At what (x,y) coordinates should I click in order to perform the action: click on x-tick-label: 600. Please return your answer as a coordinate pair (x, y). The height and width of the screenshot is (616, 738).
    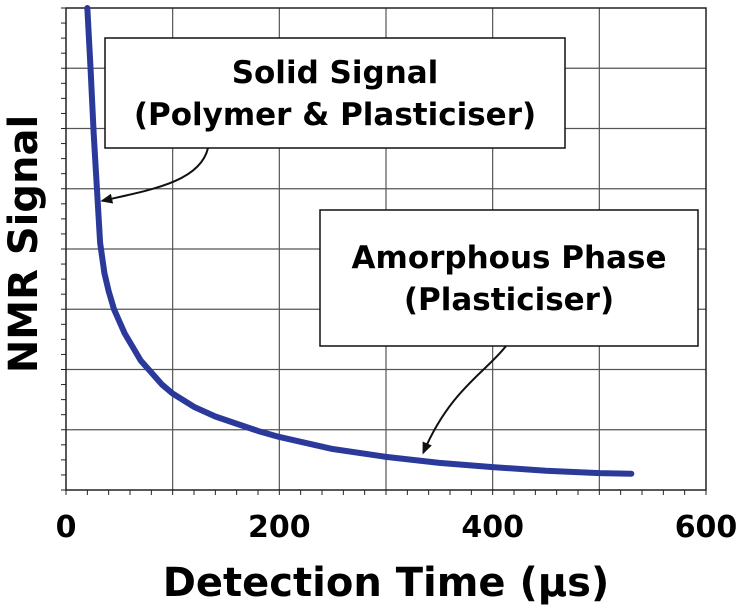
    Looking at the image, I should click on (706, 527).